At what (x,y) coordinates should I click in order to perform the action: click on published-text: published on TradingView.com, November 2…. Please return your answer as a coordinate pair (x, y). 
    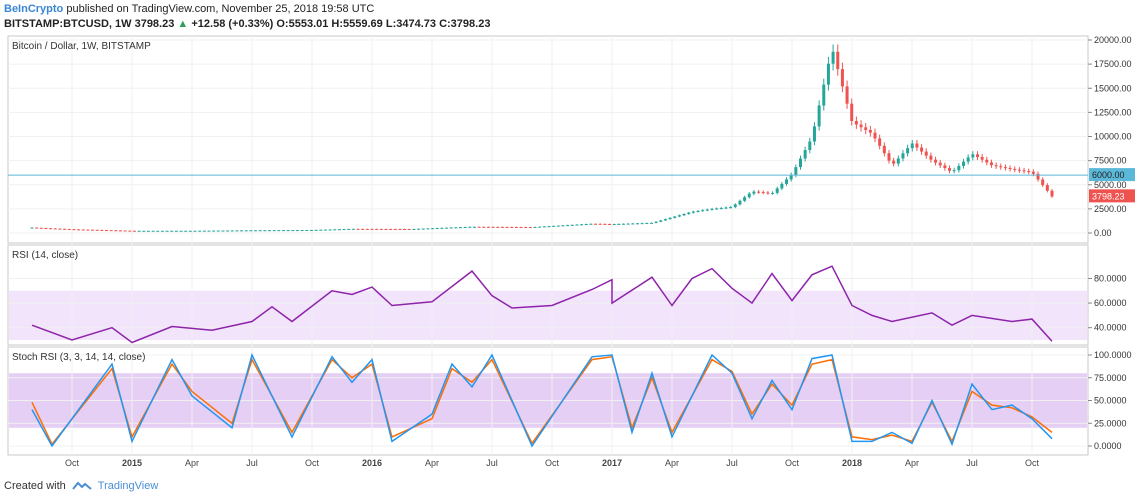
    Looking at the image, I should click on (220, 9).